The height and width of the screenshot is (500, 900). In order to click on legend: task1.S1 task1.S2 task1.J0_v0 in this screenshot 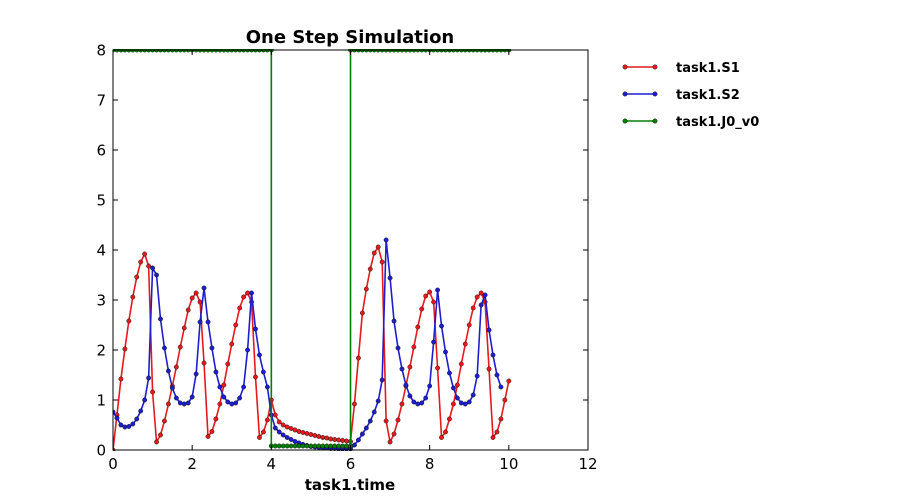, I will do `click(690, 95)`.